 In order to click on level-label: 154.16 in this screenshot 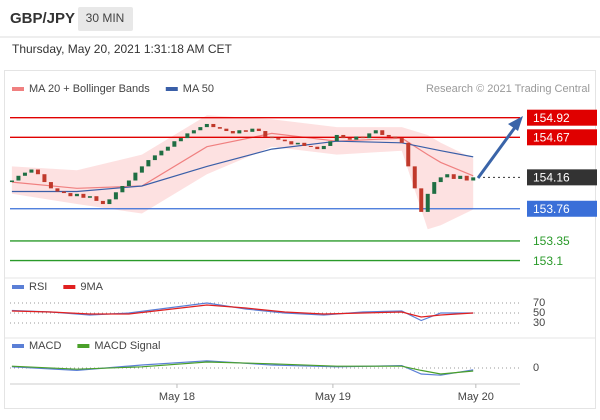, I will do `click(551, 178)`.